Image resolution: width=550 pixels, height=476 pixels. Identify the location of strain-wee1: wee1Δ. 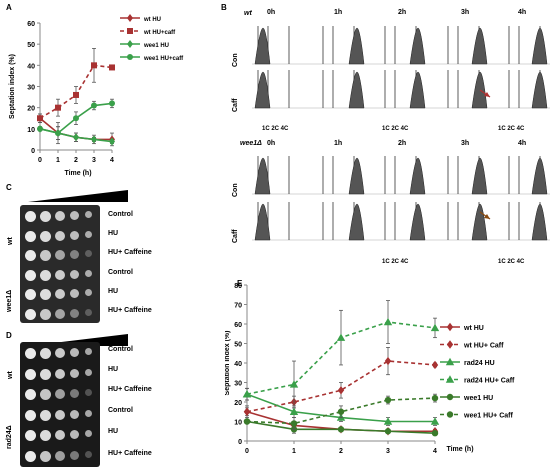
(9, 300).